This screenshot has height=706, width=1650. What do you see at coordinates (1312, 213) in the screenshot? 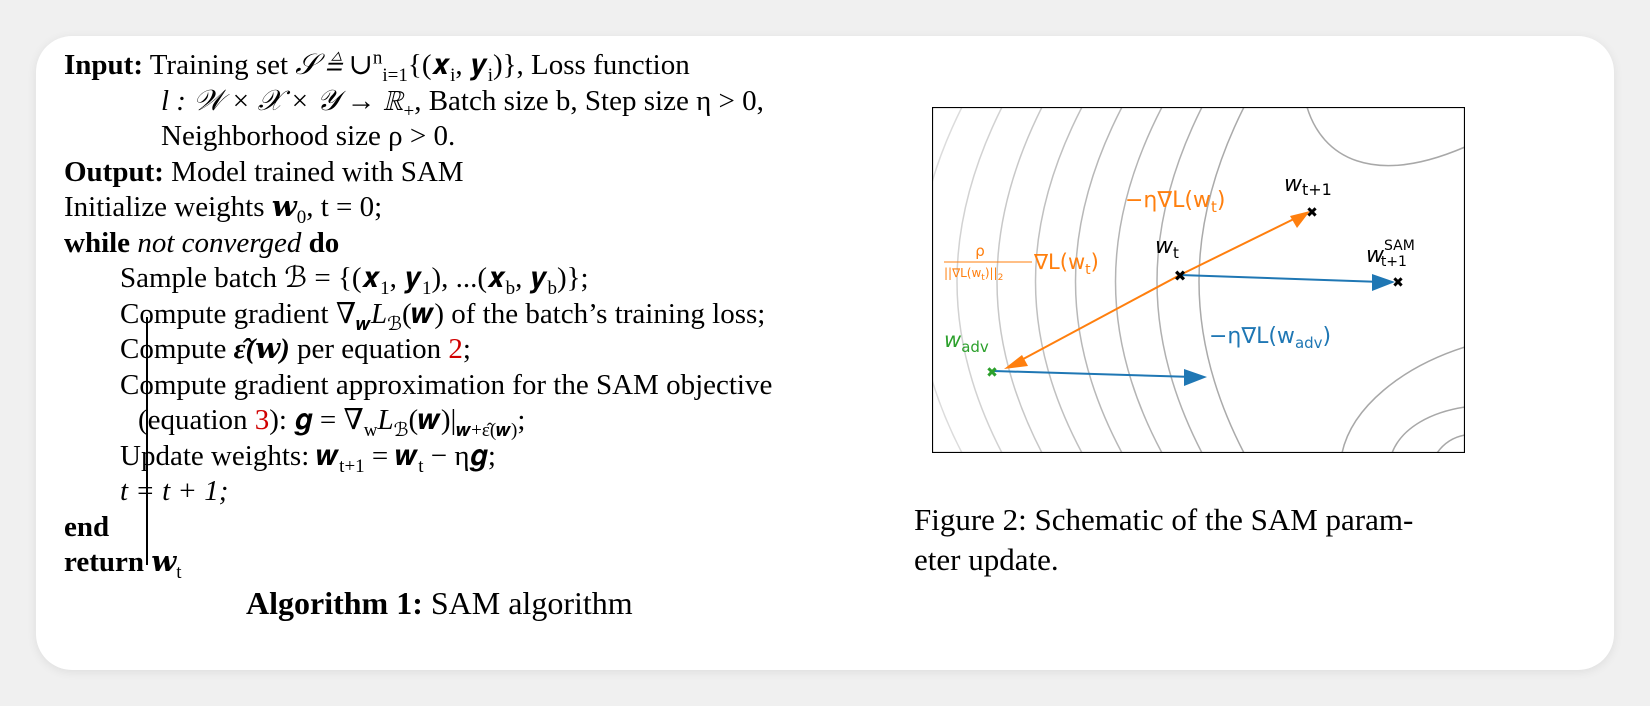
I see `point-w-t1-marker: ✖` at bounding box center [1312, 213].